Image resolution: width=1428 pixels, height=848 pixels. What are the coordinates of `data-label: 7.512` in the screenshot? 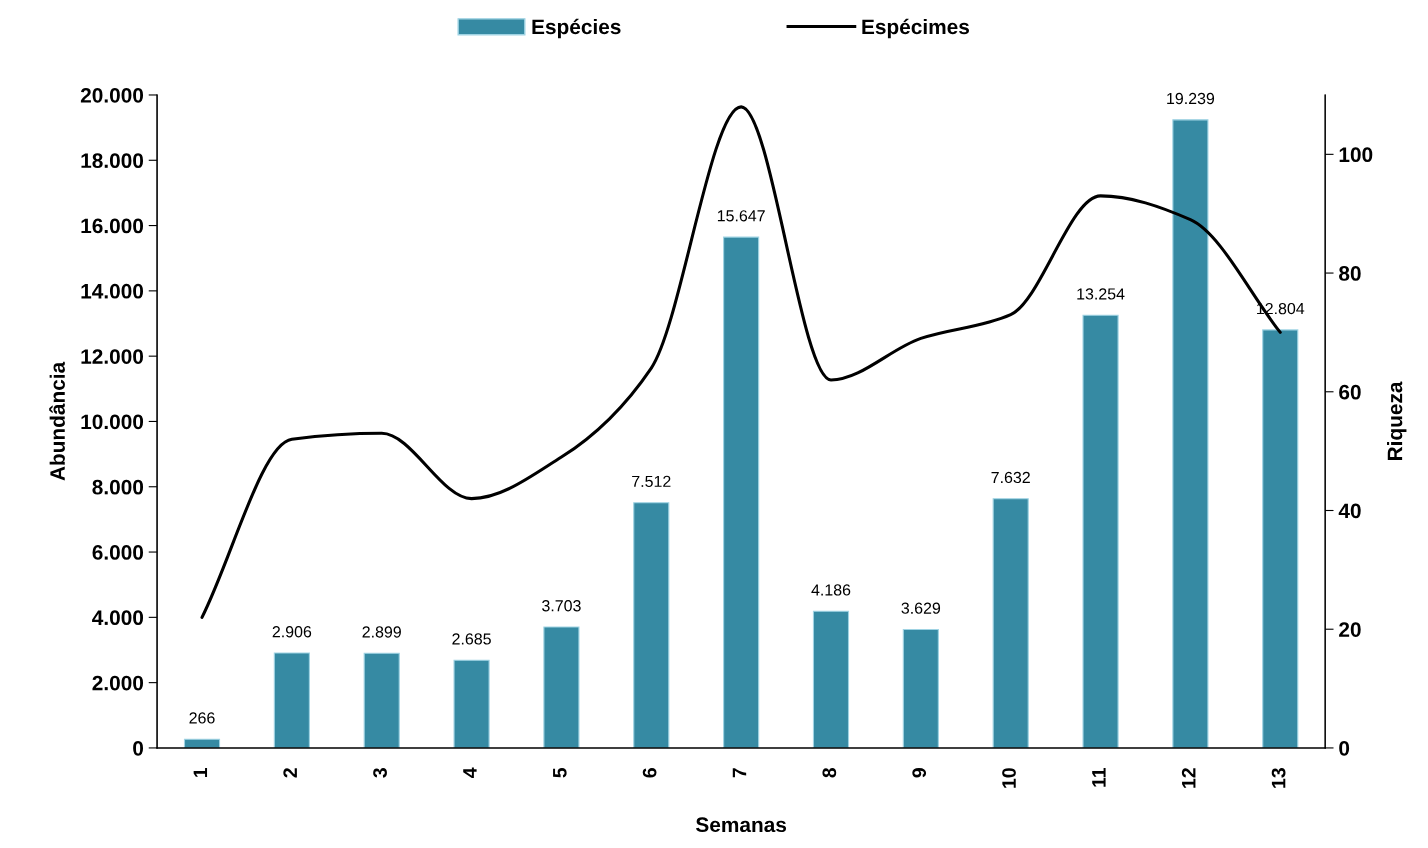 It's located at (651, 481).